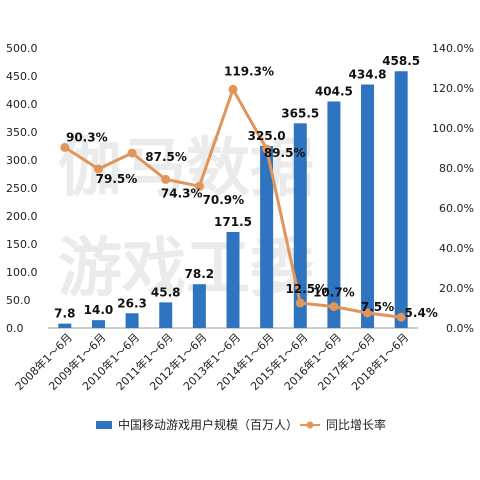 The image size is (480, 480). Describe the element at coordinates (144, 361) in the screenshot. I see `x-tick-label: 2011年1～6月` at that location.